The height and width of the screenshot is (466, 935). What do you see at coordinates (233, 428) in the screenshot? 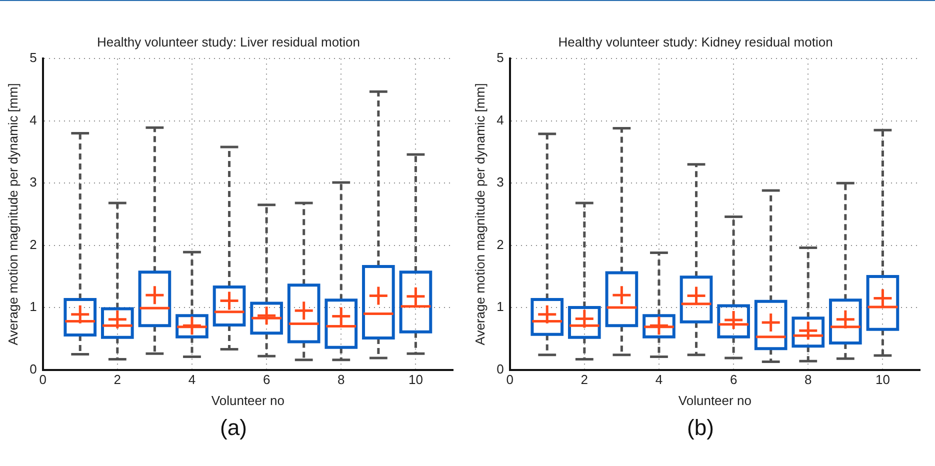
I see `text: (a)` at bounding box center [233, 428].